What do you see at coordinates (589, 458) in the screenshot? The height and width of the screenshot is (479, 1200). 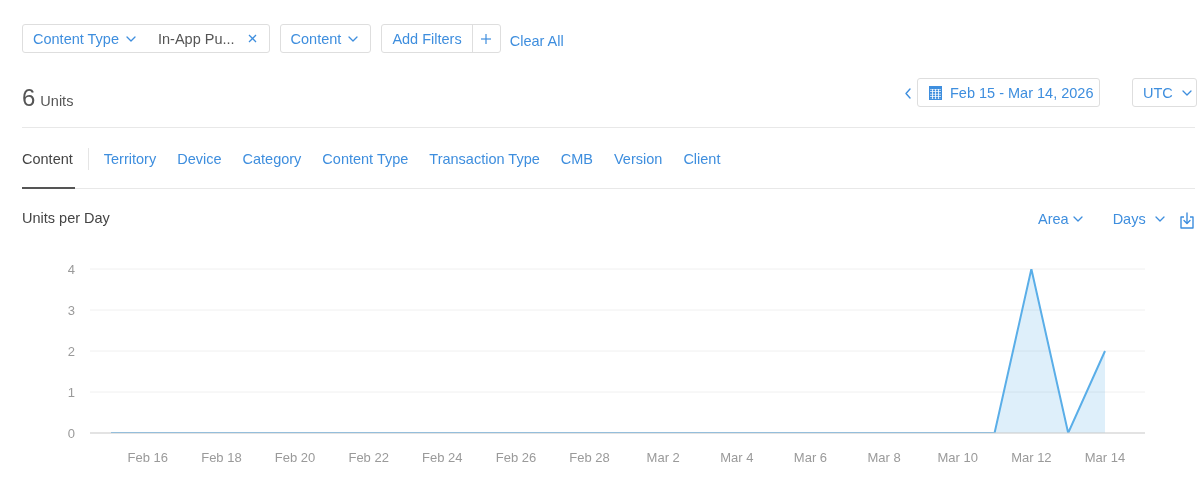 I see `x-tick-label: Feb 28` at bounding box center [589, 458].